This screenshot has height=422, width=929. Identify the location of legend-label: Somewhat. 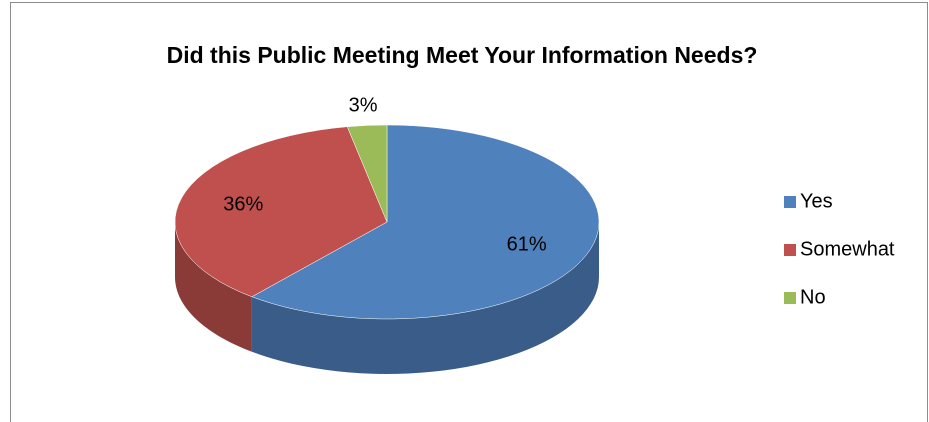
(847, 249).